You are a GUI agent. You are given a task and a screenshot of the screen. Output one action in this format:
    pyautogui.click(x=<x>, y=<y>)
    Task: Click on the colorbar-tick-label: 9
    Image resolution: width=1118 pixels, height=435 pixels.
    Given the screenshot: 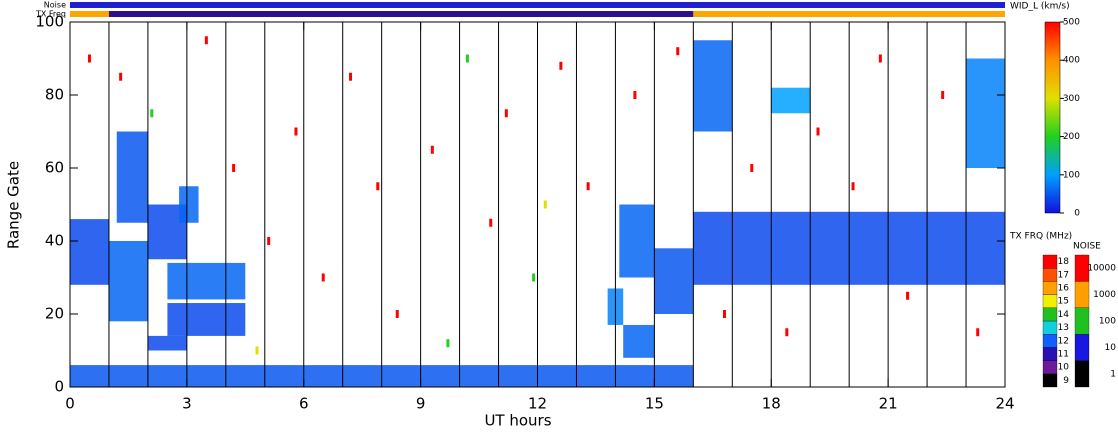 What is the action you would take?
    pyautogui.click(x=1066, y=381)
    